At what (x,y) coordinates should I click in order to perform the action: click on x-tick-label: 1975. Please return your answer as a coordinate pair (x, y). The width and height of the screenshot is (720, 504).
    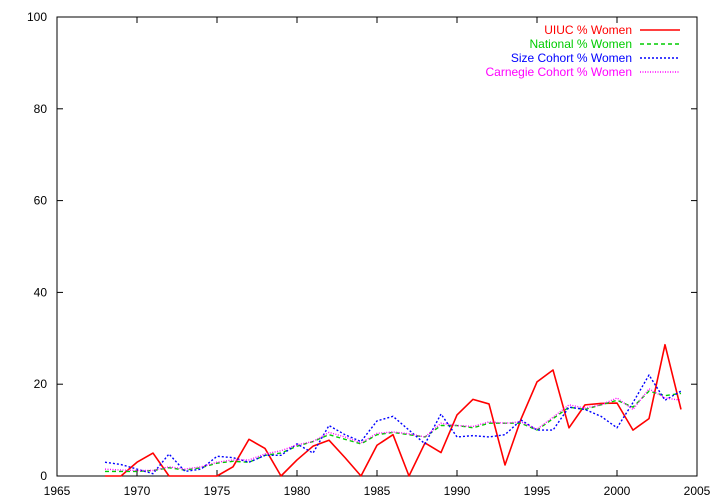
    Looking at the image, I should click on (217, 491).